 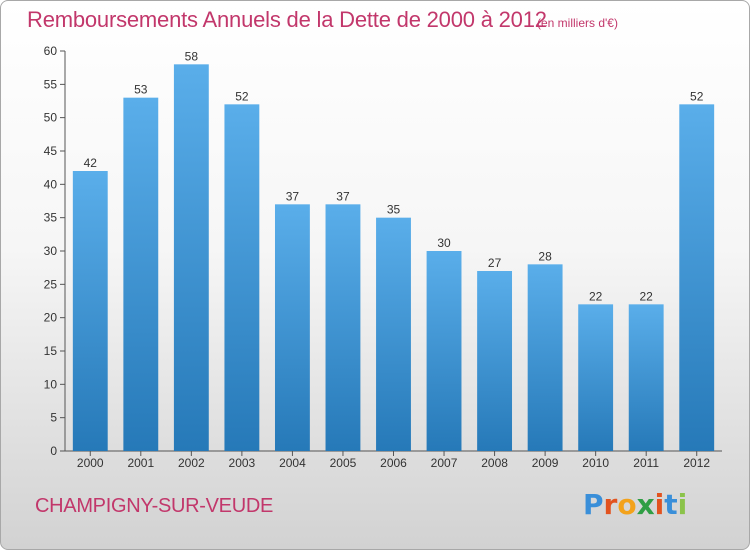 I want to click on x-tick-label: 2012, so click(x=696, y=463).